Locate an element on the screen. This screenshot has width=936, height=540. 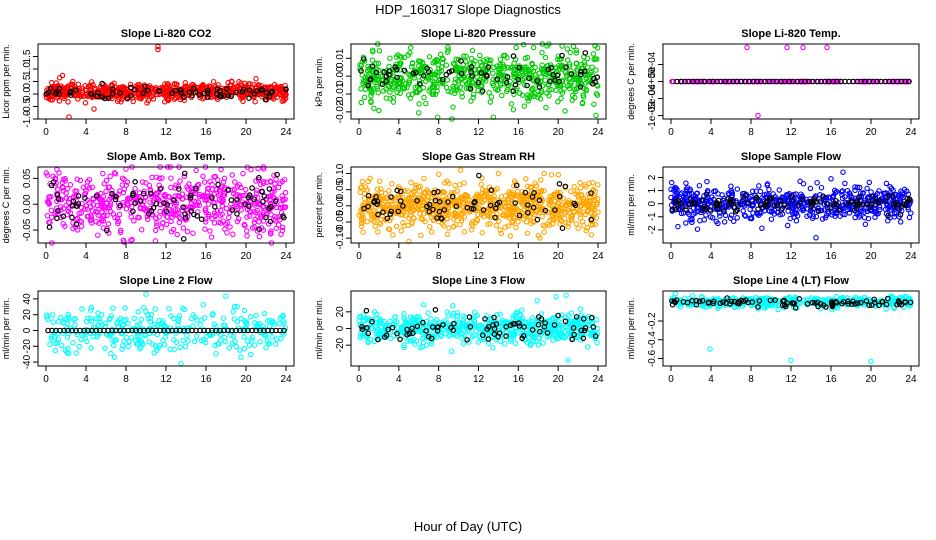
panel-ylabel: kPa per min. is located at coordinates (319, 81).